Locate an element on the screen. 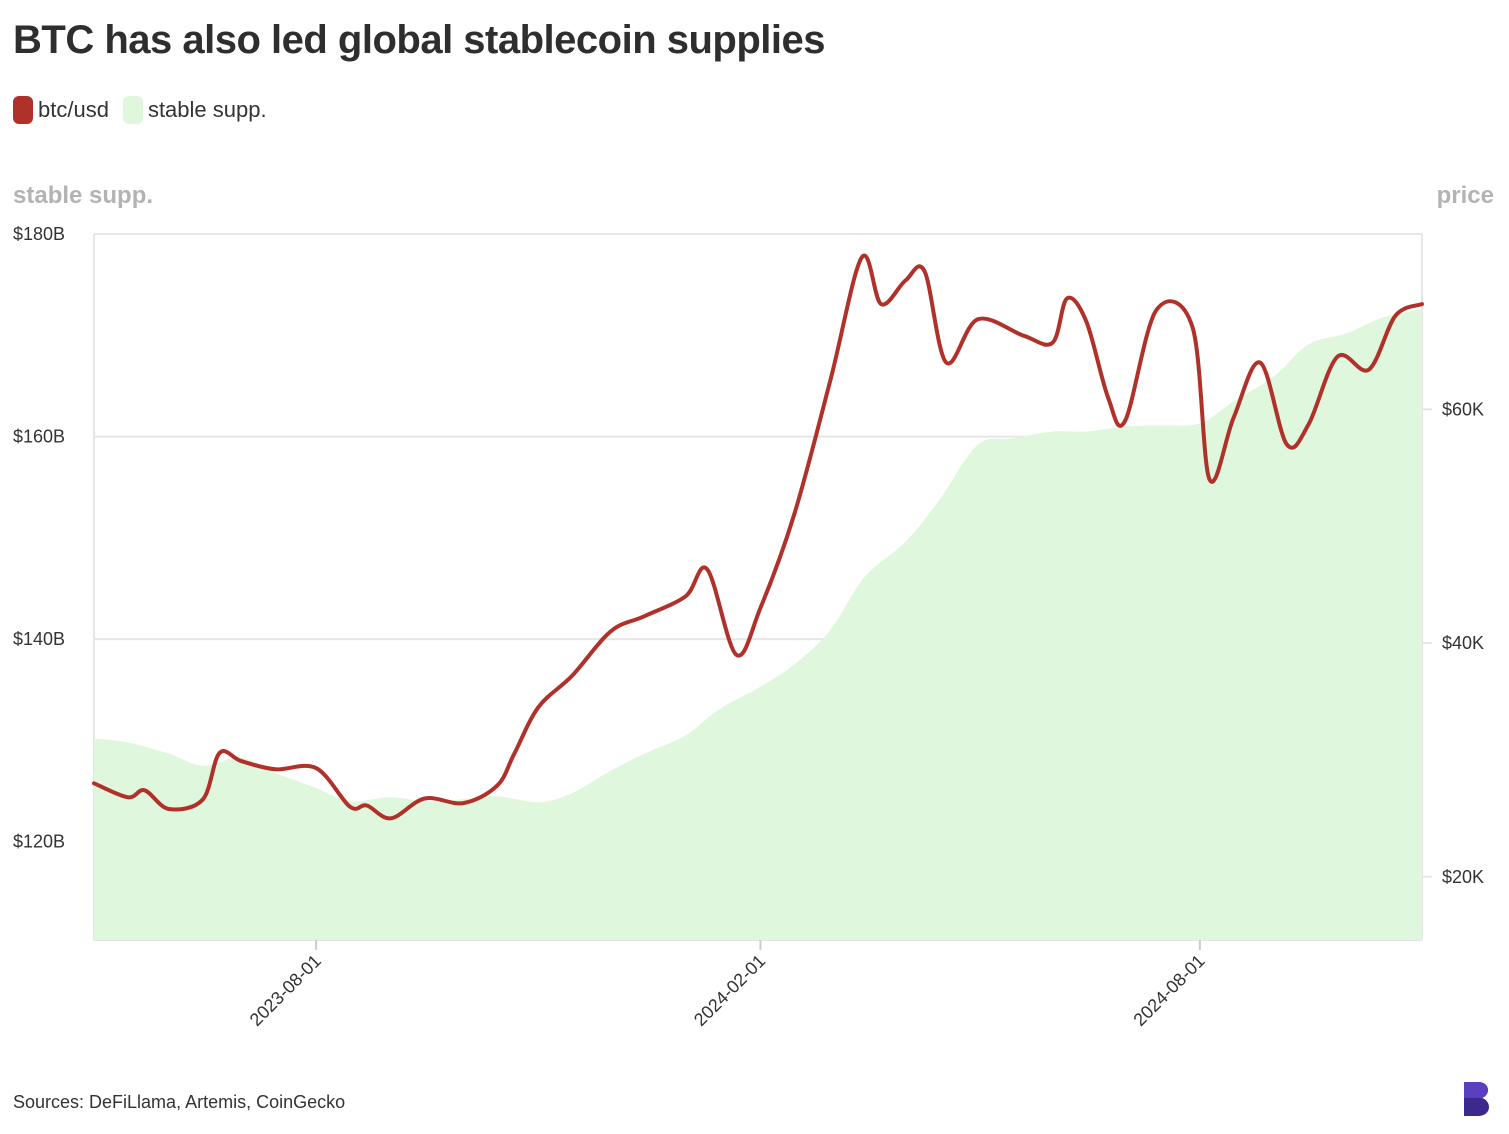  right-tick-label-2: $60K is located at coordinates (1463, 409).